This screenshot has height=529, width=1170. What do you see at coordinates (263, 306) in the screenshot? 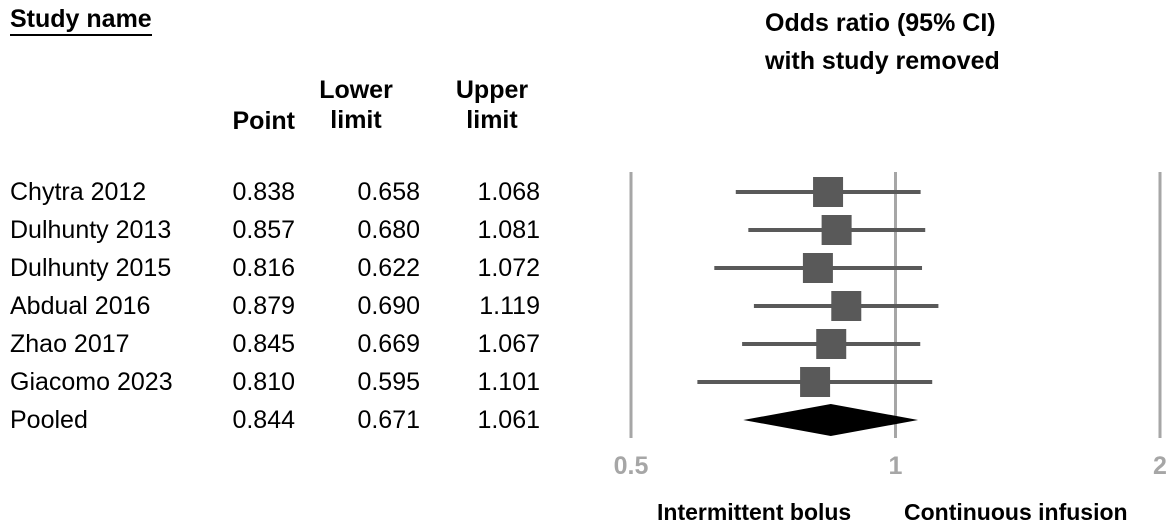
I see `point-value: 0.879` at bounding box center [263, 306].